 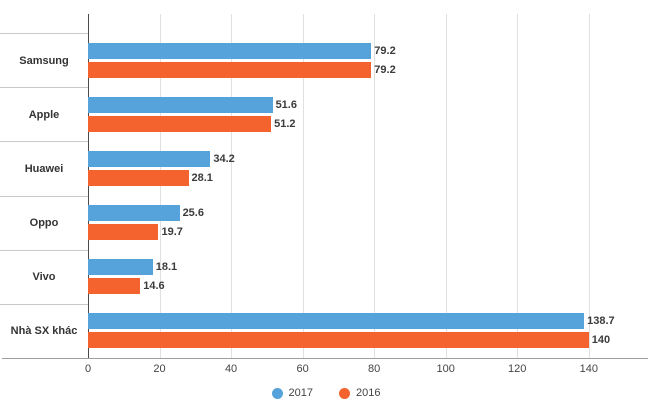 What do you see at coordinates (588, 369) in the screenshot?
I see `x-tick-label: 140` at bounding box center [588, 369].